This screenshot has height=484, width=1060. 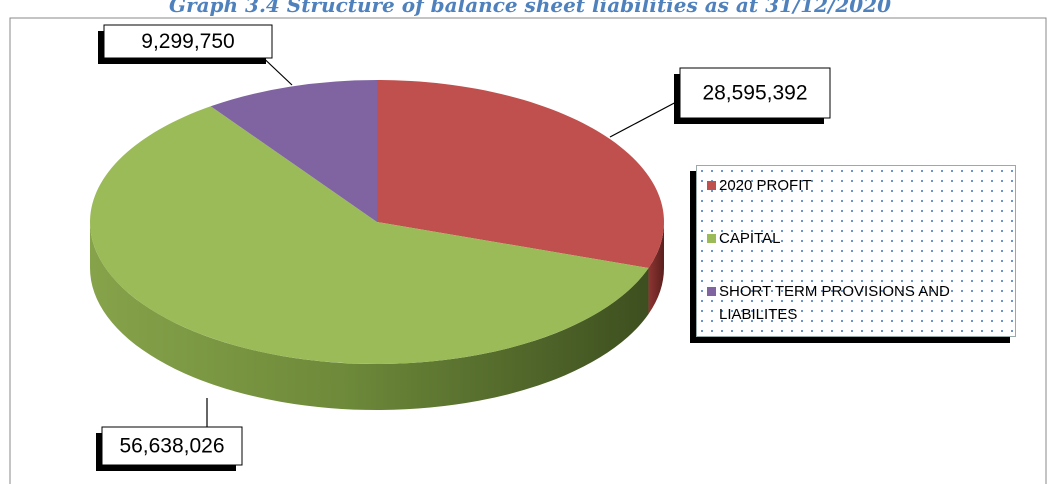 What do you see at coordinates (863, 238) in the screenshot?
I see `legend-entry: CAPITAL` at bounding box center [863, 238].